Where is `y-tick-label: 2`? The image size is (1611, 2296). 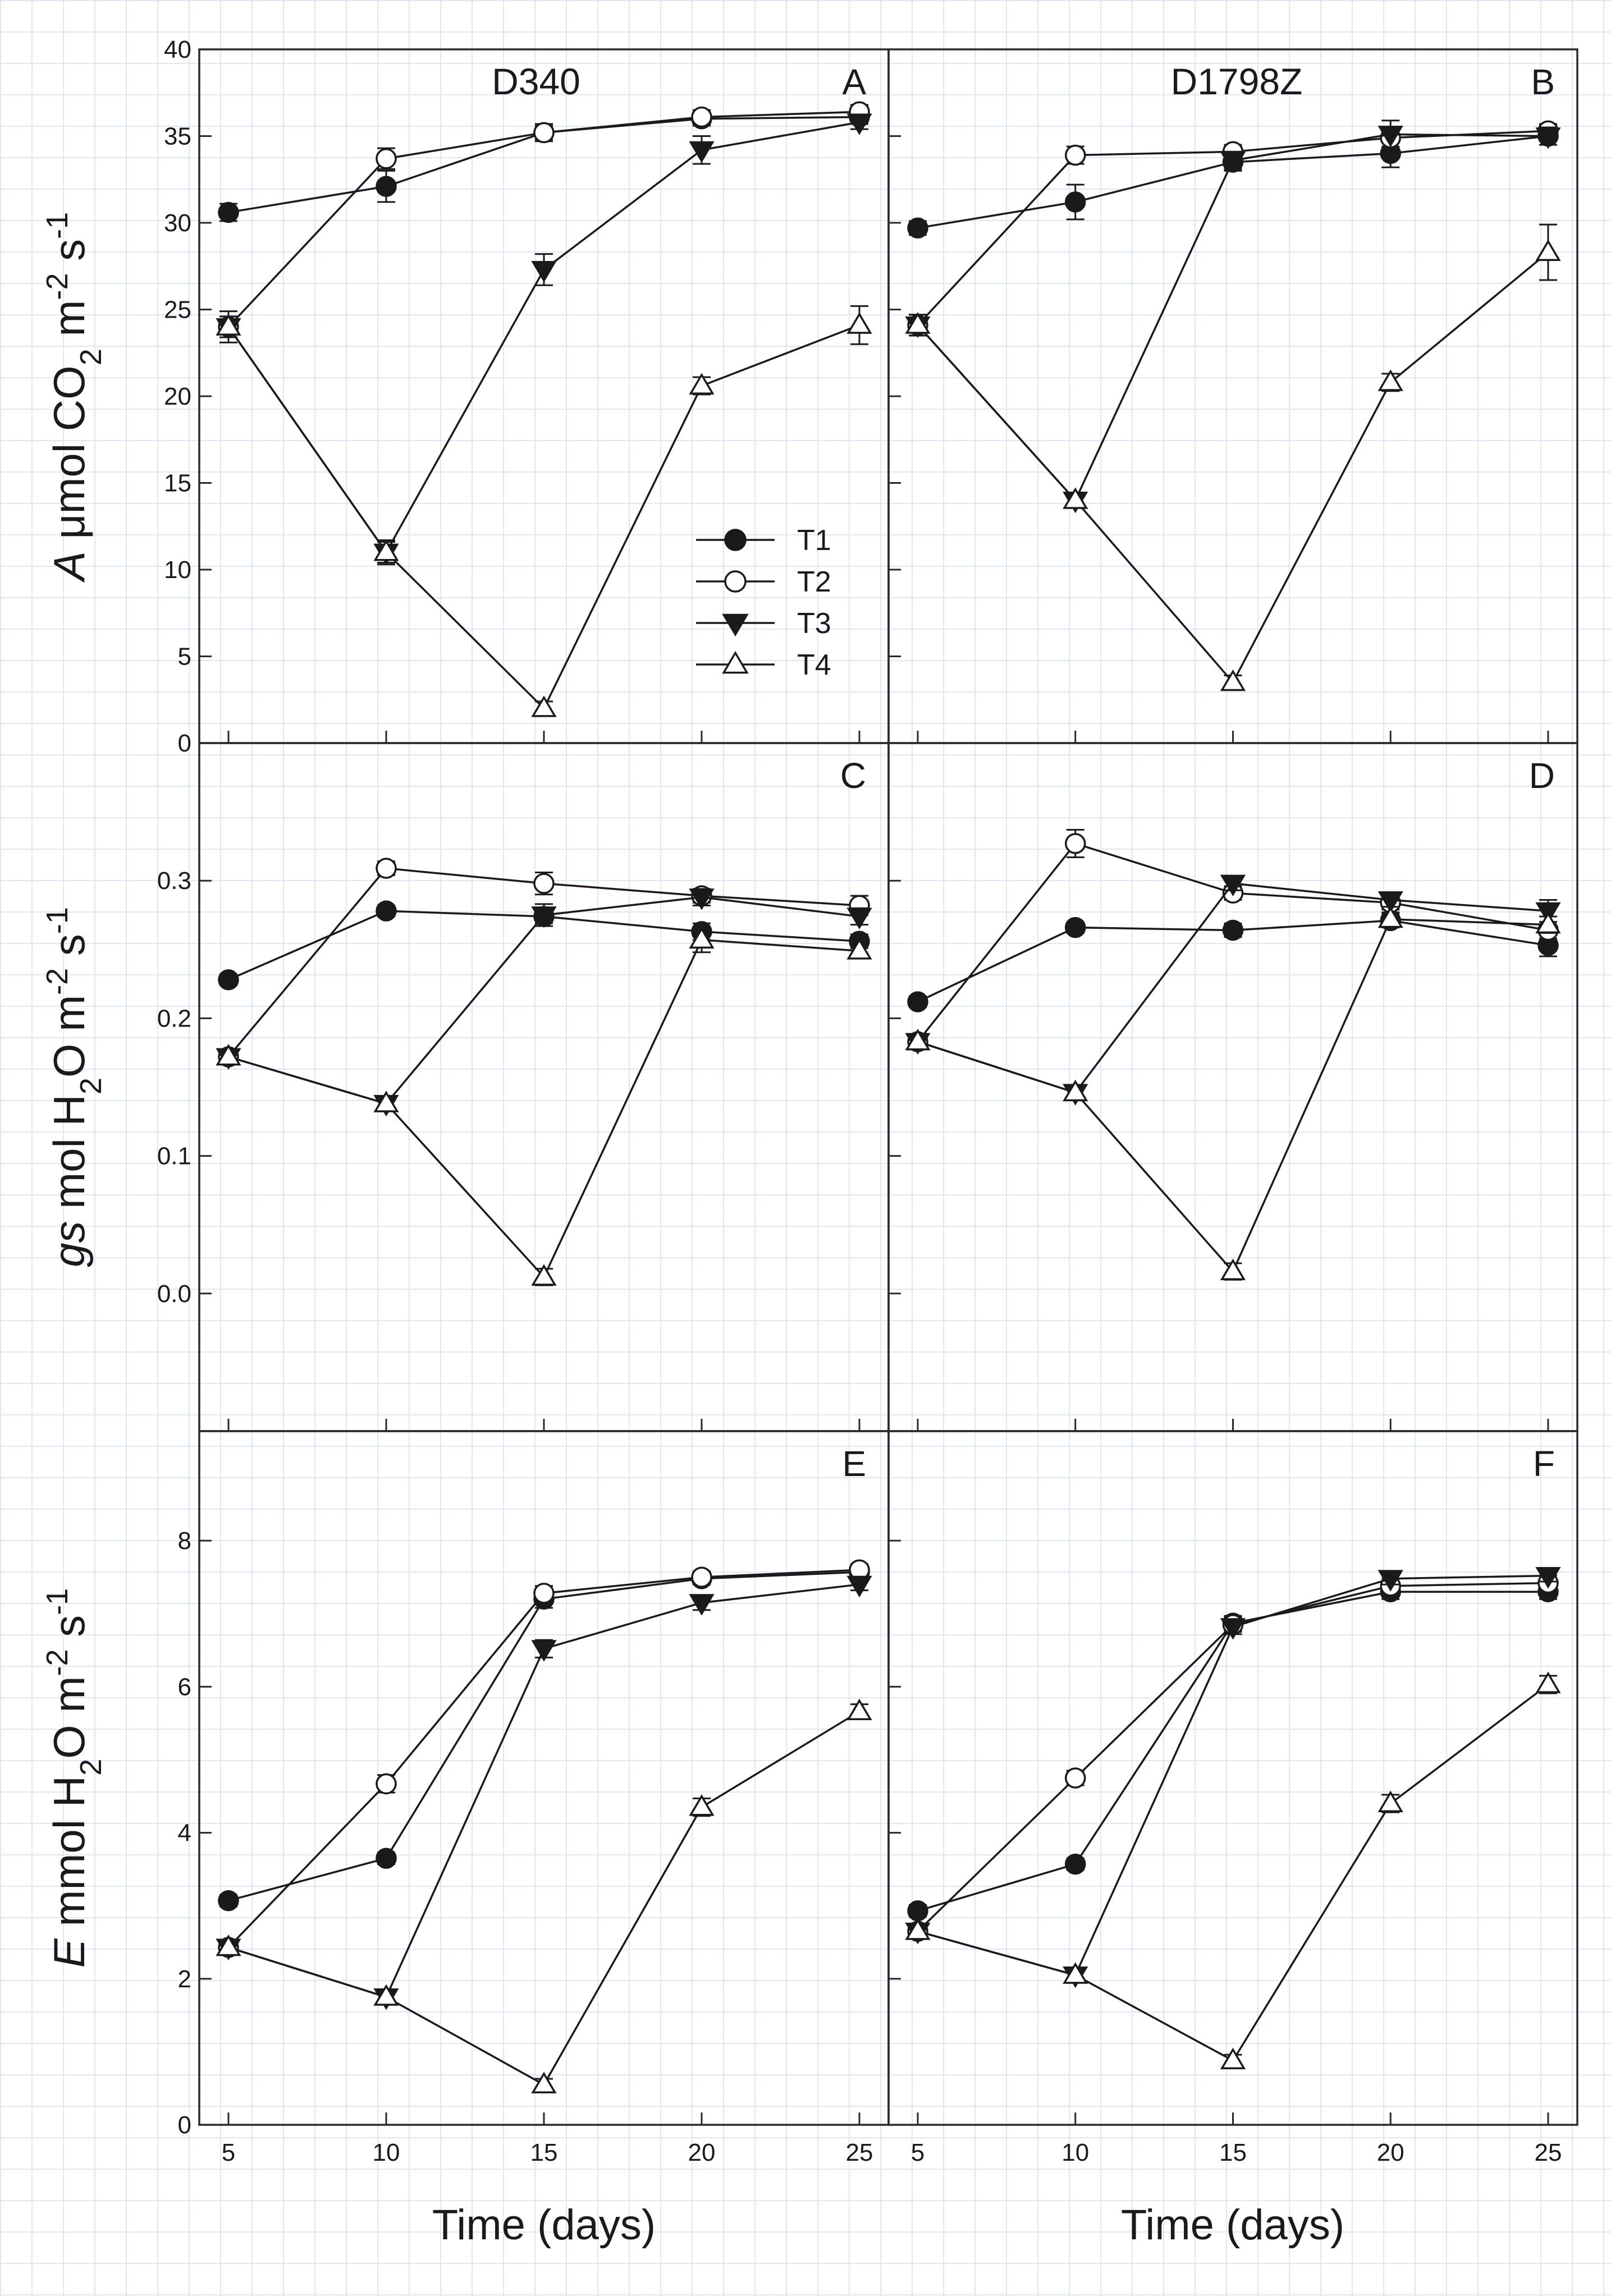
y-tick-label: 2 is located at coordinates (184, 1979).